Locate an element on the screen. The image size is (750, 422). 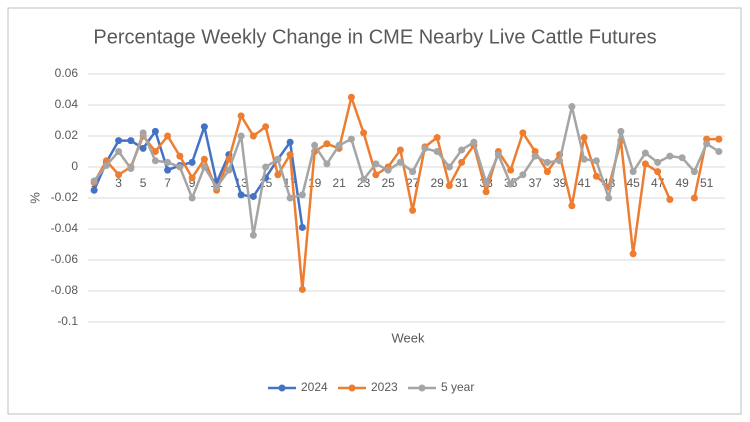
x-tick-label: 37 is located at coordinates (535, 183).